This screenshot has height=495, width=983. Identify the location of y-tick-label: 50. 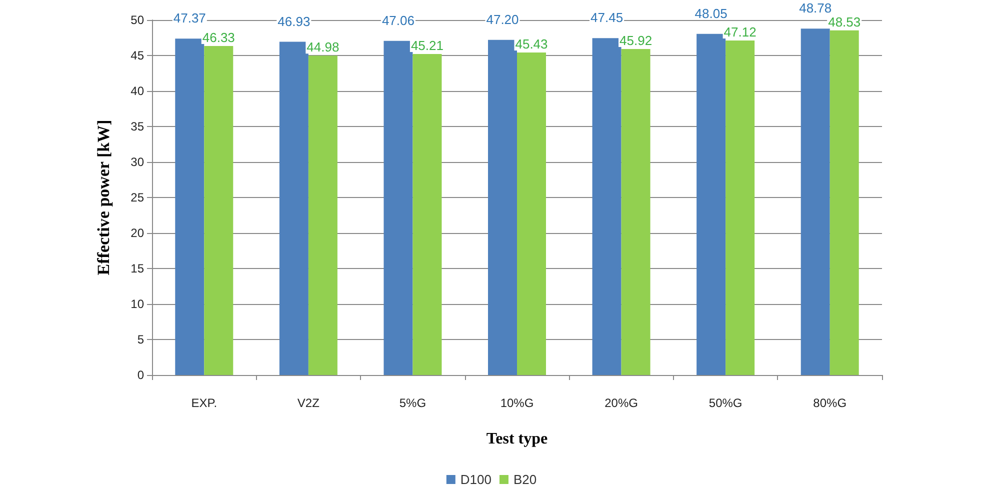
(137, 20).